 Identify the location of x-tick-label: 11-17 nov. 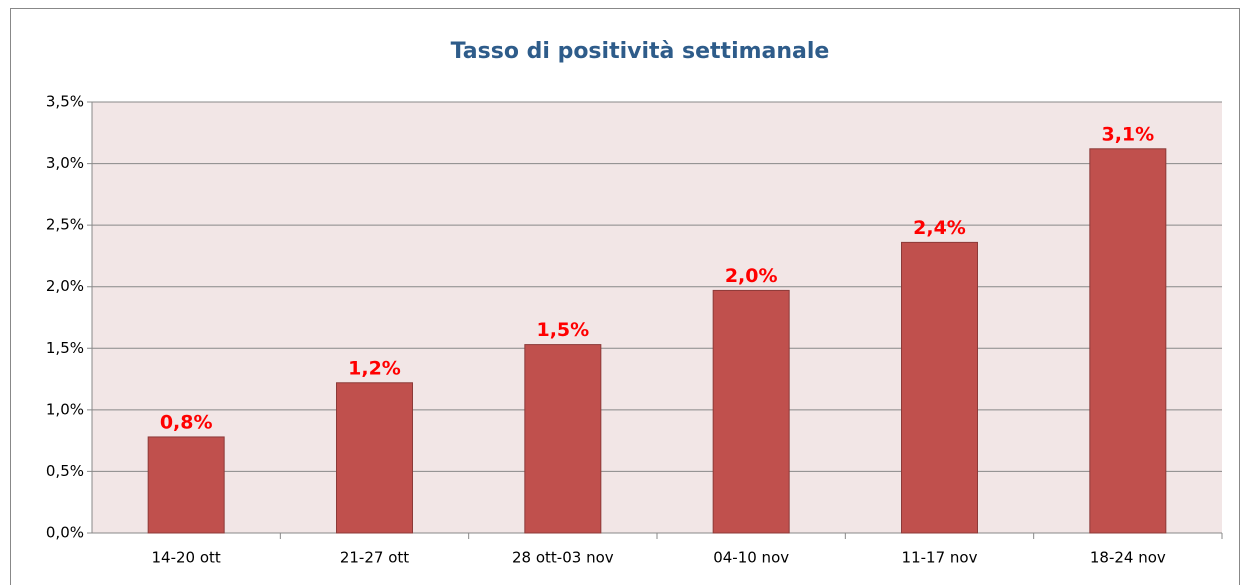
(940, 558).